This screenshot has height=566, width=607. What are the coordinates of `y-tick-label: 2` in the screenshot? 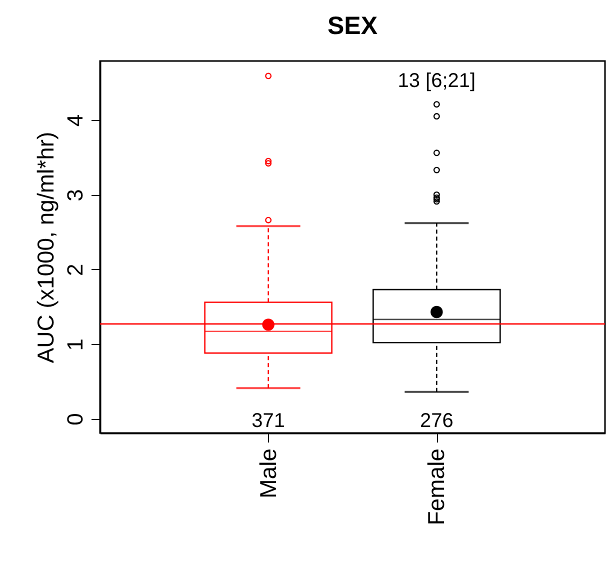 It's located at (75, 270).